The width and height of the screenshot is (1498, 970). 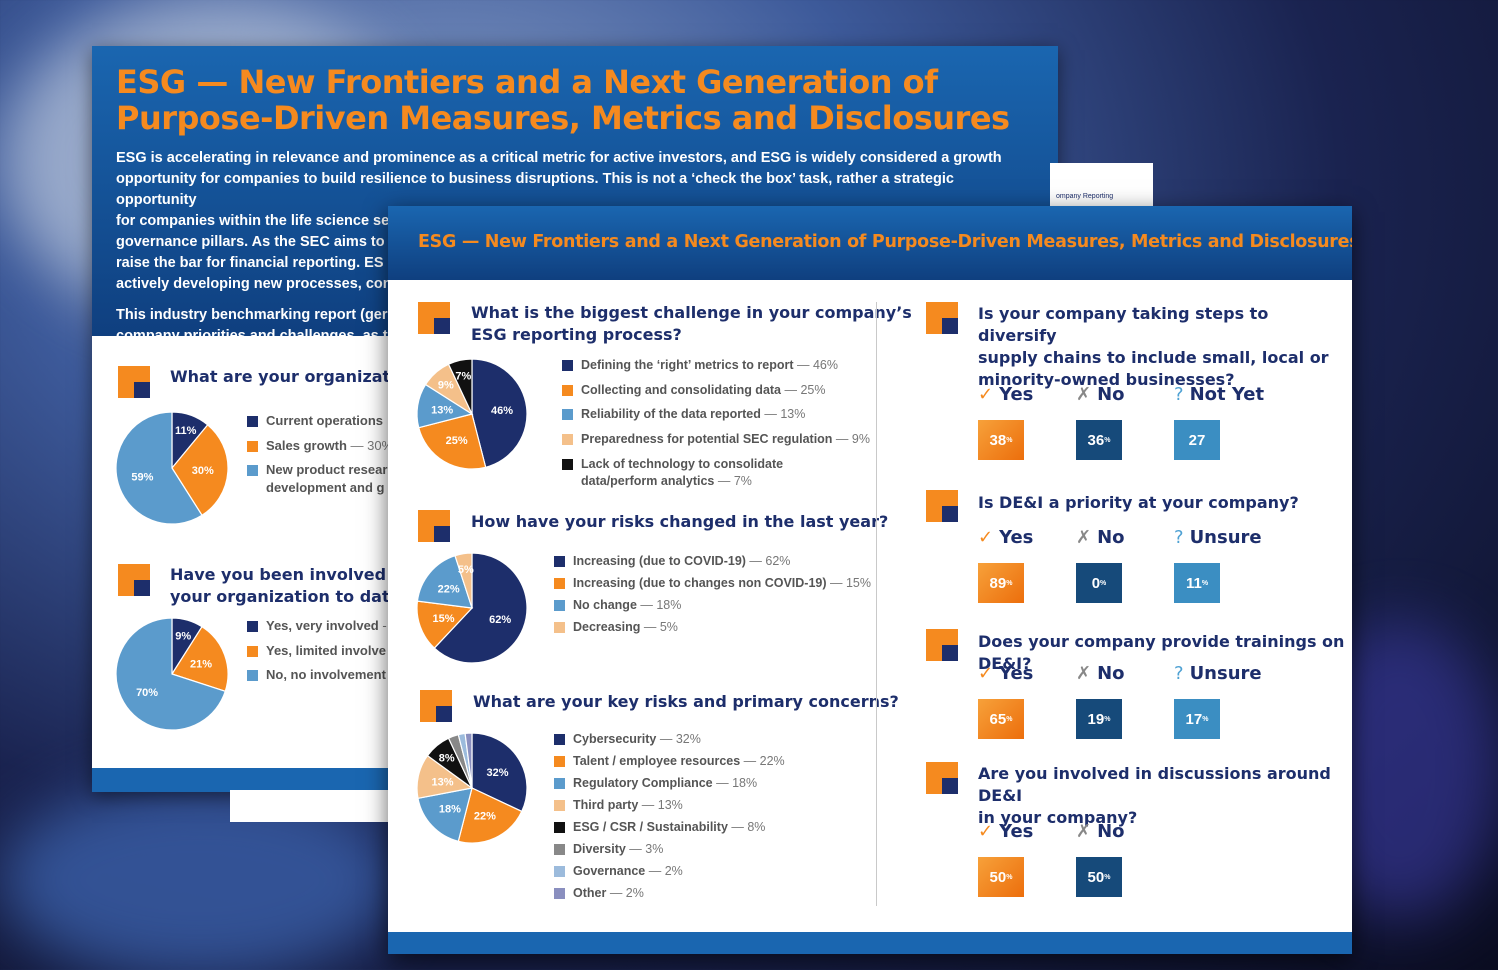 I want to click on question-mark-icon: ?, so click(x=1179, y=537).